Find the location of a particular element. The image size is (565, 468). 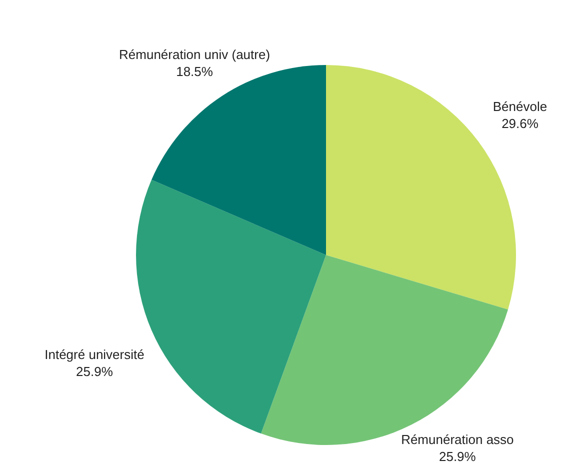

data-label: 18.5% is located at coordinates (195, 72).